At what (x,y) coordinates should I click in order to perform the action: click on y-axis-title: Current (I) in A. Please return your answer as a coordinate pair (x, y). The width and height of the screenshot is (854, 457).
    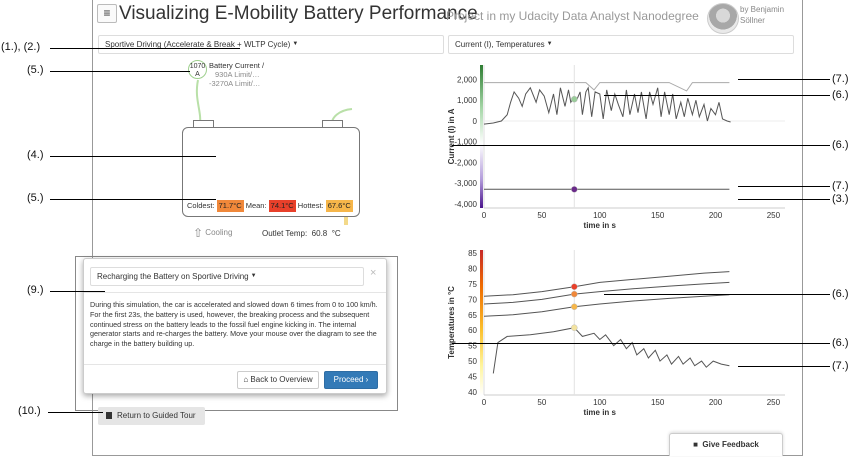
    Looking at the image, I should click on (451, 136).